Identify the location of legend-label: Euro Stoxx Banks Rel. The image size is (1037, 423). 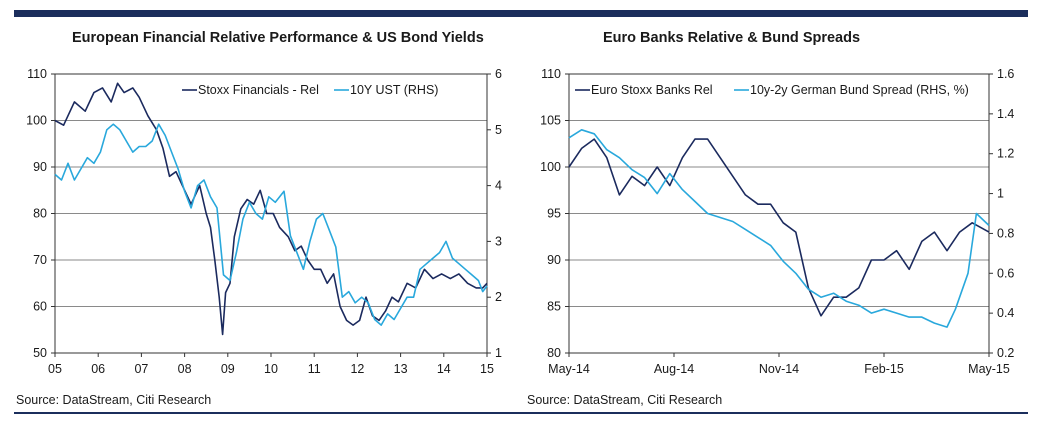
(652, 90).